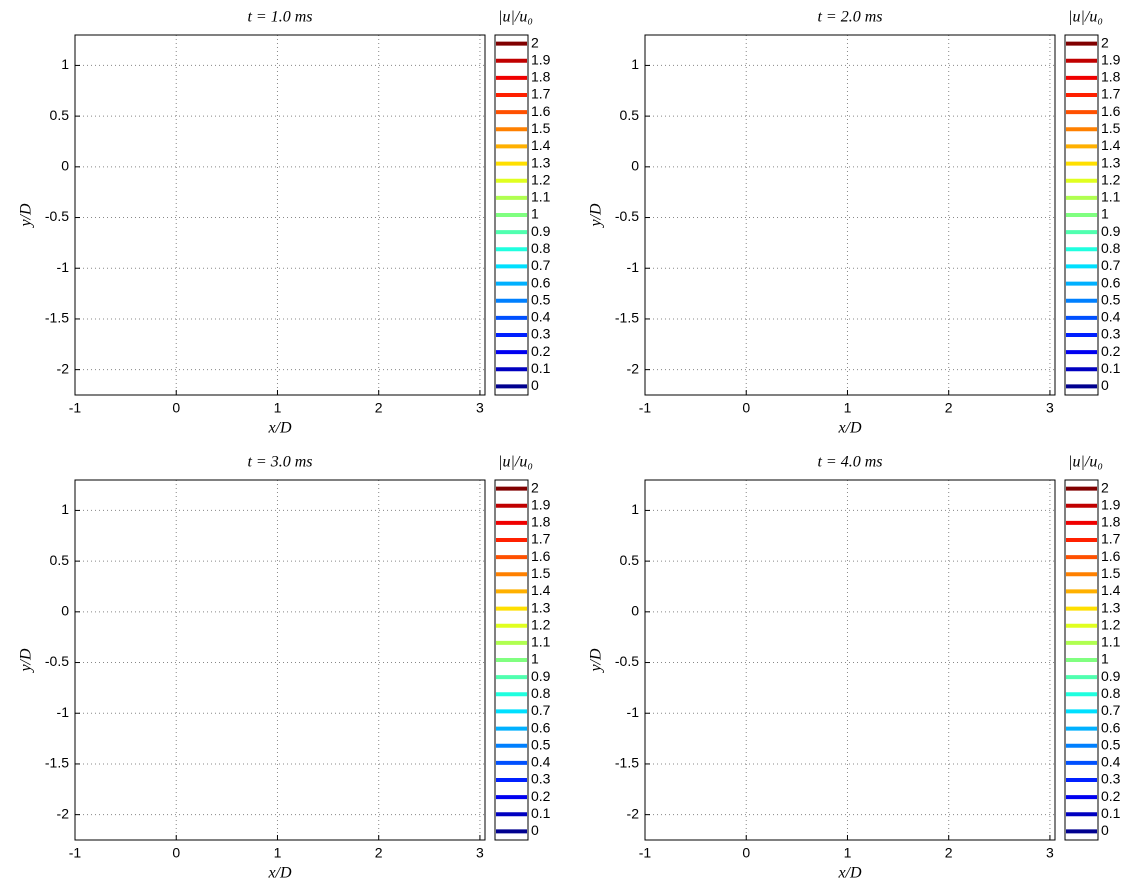 Image resolution: width=1139 pixels, height=888 pixels. What do you see at coordinates (279, 17) in the screenshot?
I see `chart-title: t = 1.0 ms` at bounding box center [279, 17].